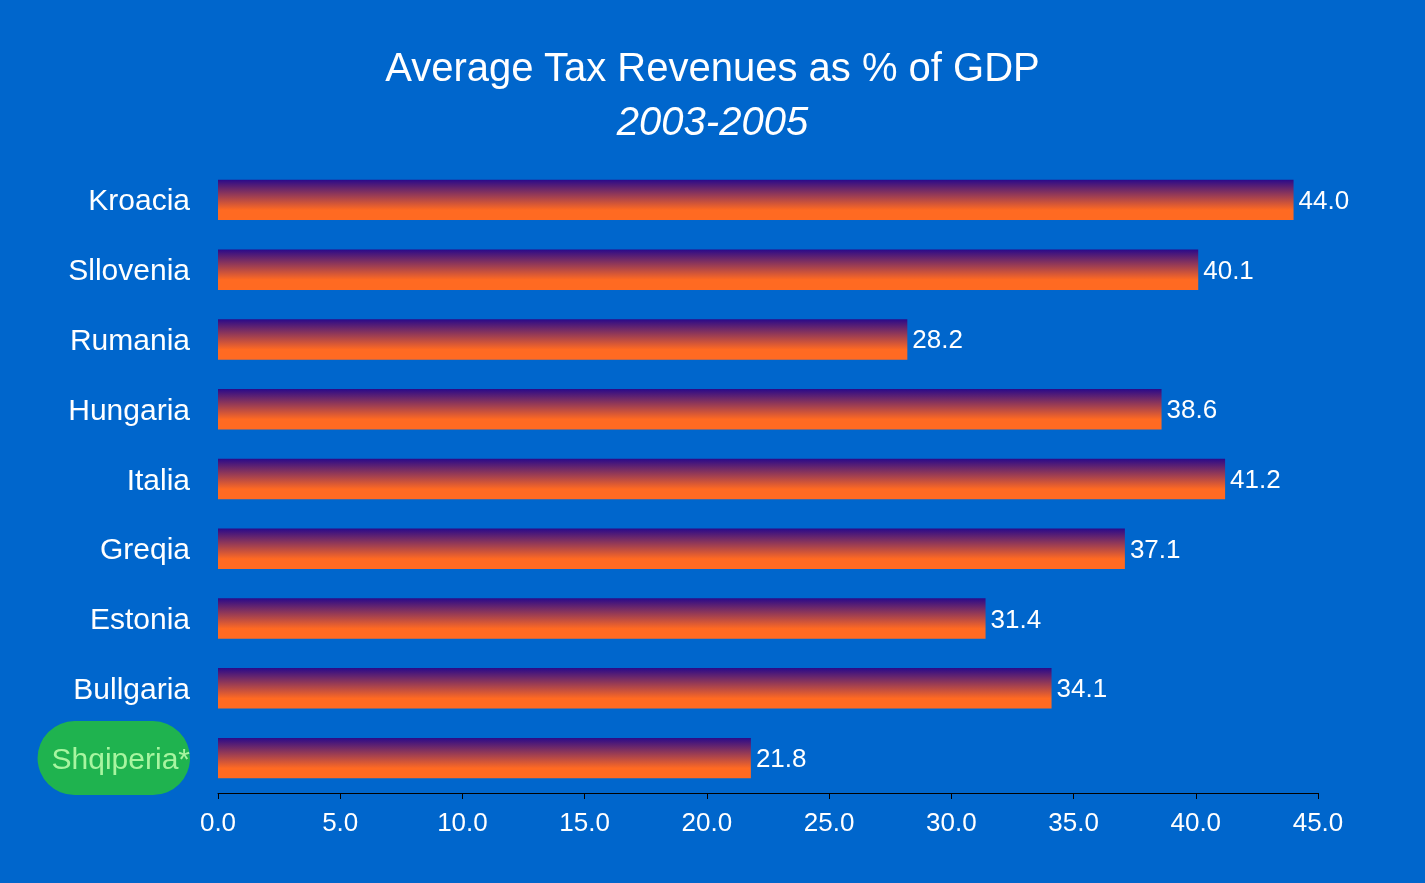 The image size is (1425, 883). What do you see at coordinates (340, 822) in the screenshot?
I see `x-tick-label: 5.0` at bounding box center [340, 822].